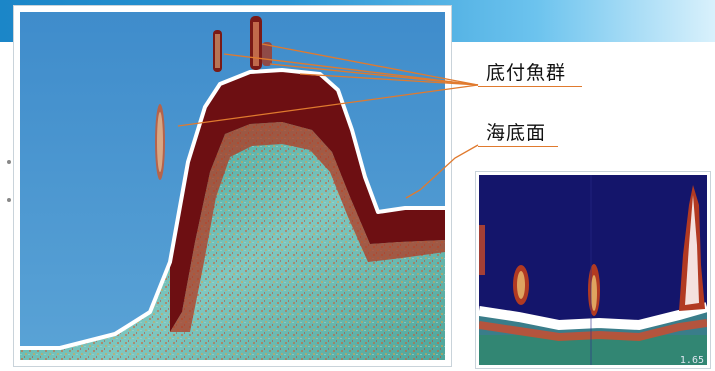 The width and height of the screenshot is (715, 371). Describe the element at coordinates (530, 86) in the screenshot. I see `fish-on-bottom-underline` at that location.